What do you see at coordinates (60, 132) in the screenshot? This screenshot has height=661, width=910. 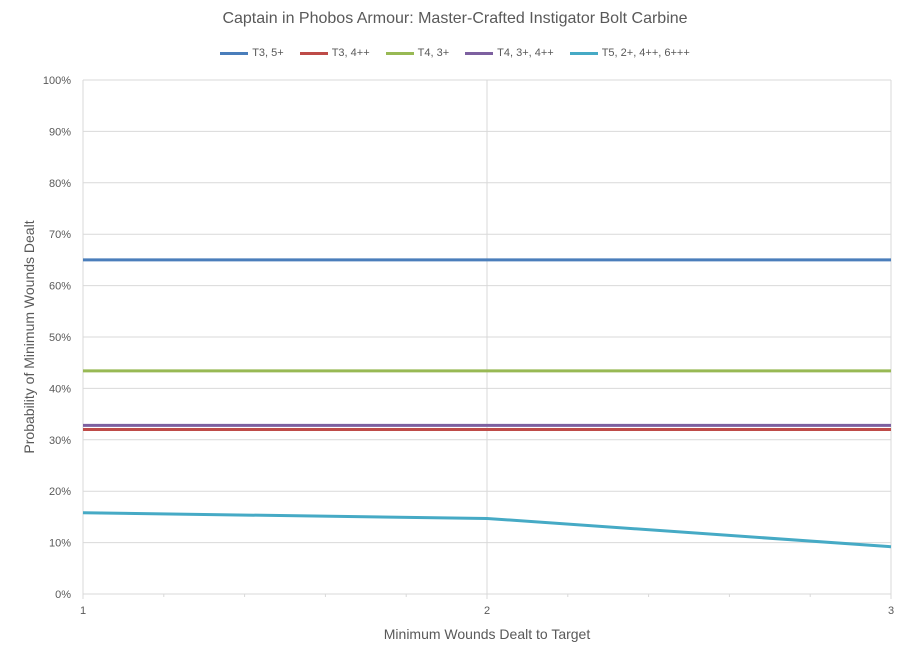 I see `y-tick-label: 90%` at bounding box center [60, 132].